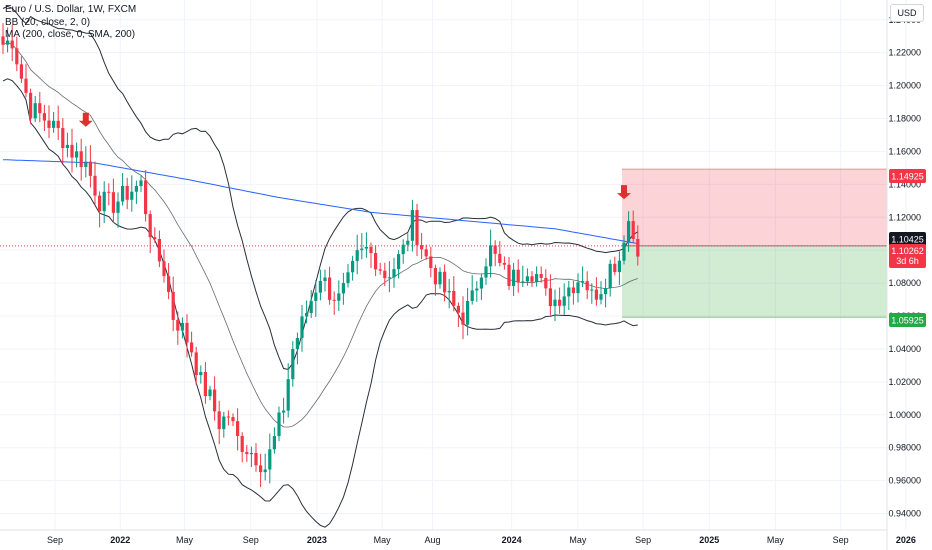 The height and width of the screenshot is (550, 932). I want to click on current-price-badge, so click(907, 239).